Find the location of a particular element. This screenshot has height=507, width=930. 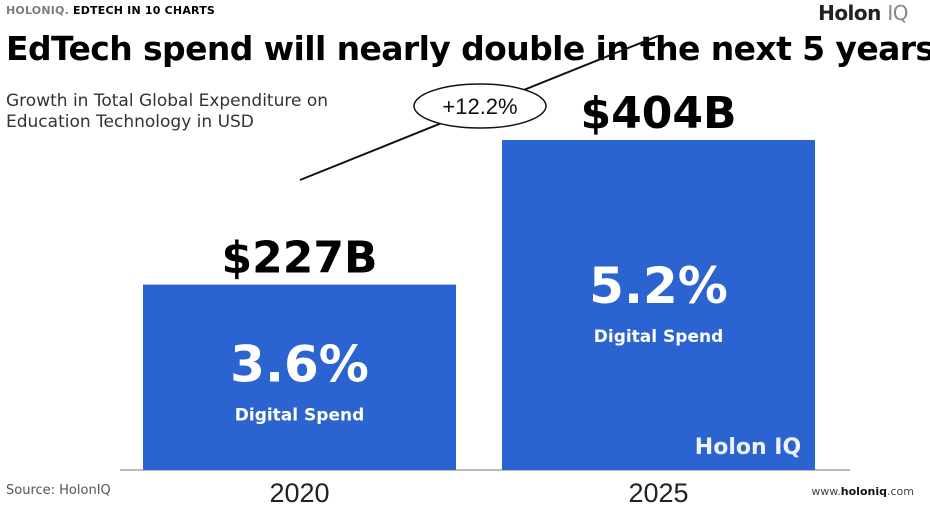

kicker-section: EDTECH IN 10 CHARTS is located at coordinates (144, 10).